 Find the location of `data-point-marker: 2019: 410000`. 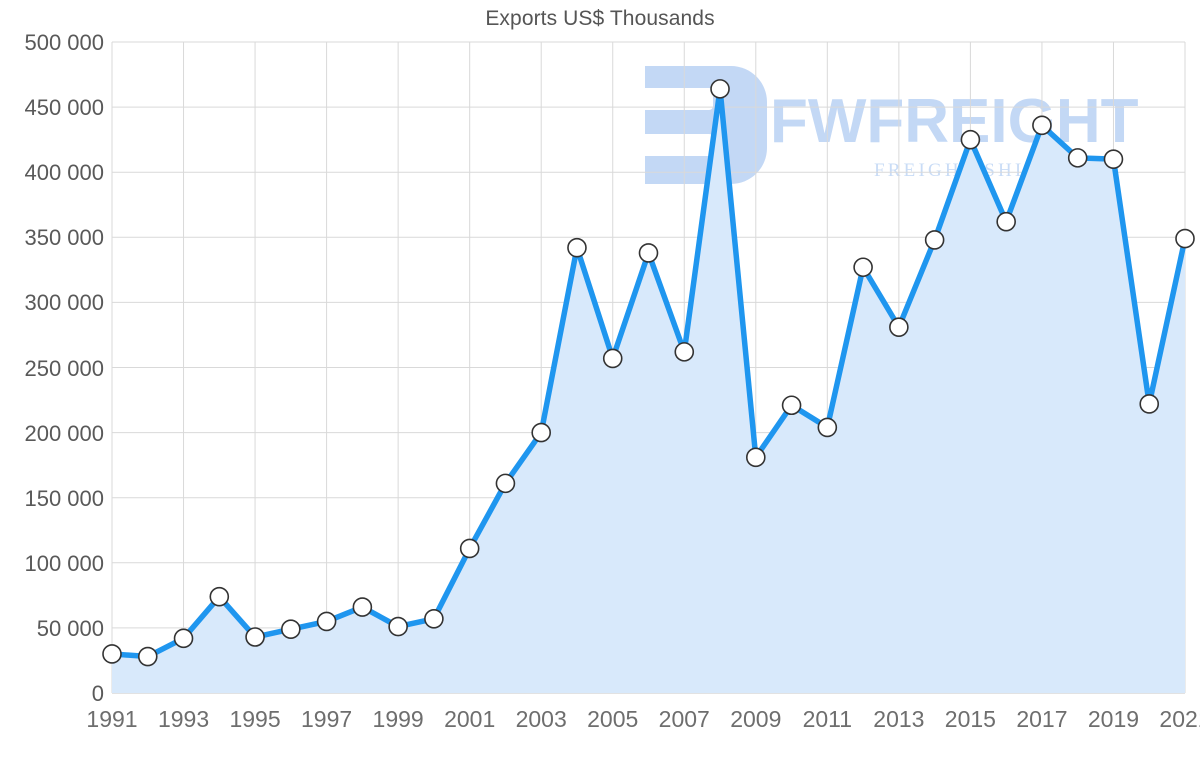

data-point-marker: 2019: 410000 is located at coordinates (1113, 159).